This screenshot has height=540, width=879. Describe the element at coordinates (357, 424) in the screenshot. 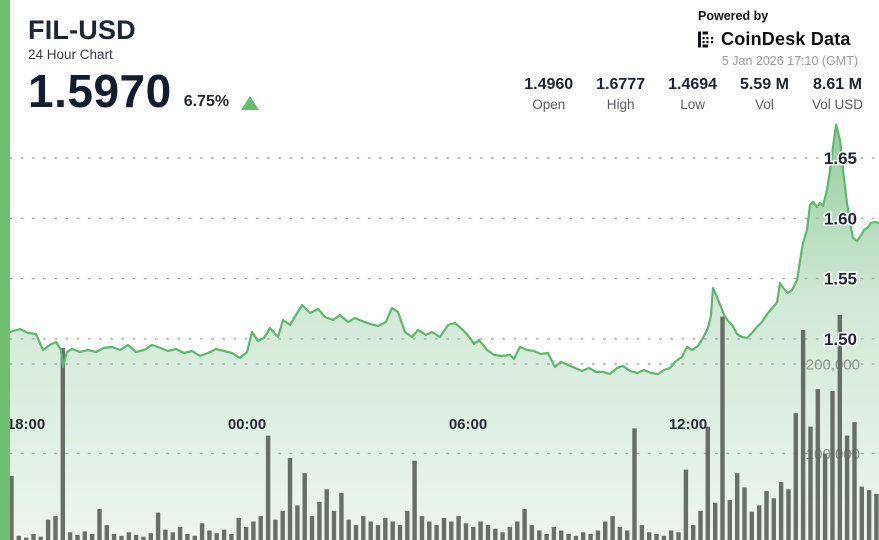

I see `time-axis-labels: 18:00 00:00 06:00 12:00` at that location.